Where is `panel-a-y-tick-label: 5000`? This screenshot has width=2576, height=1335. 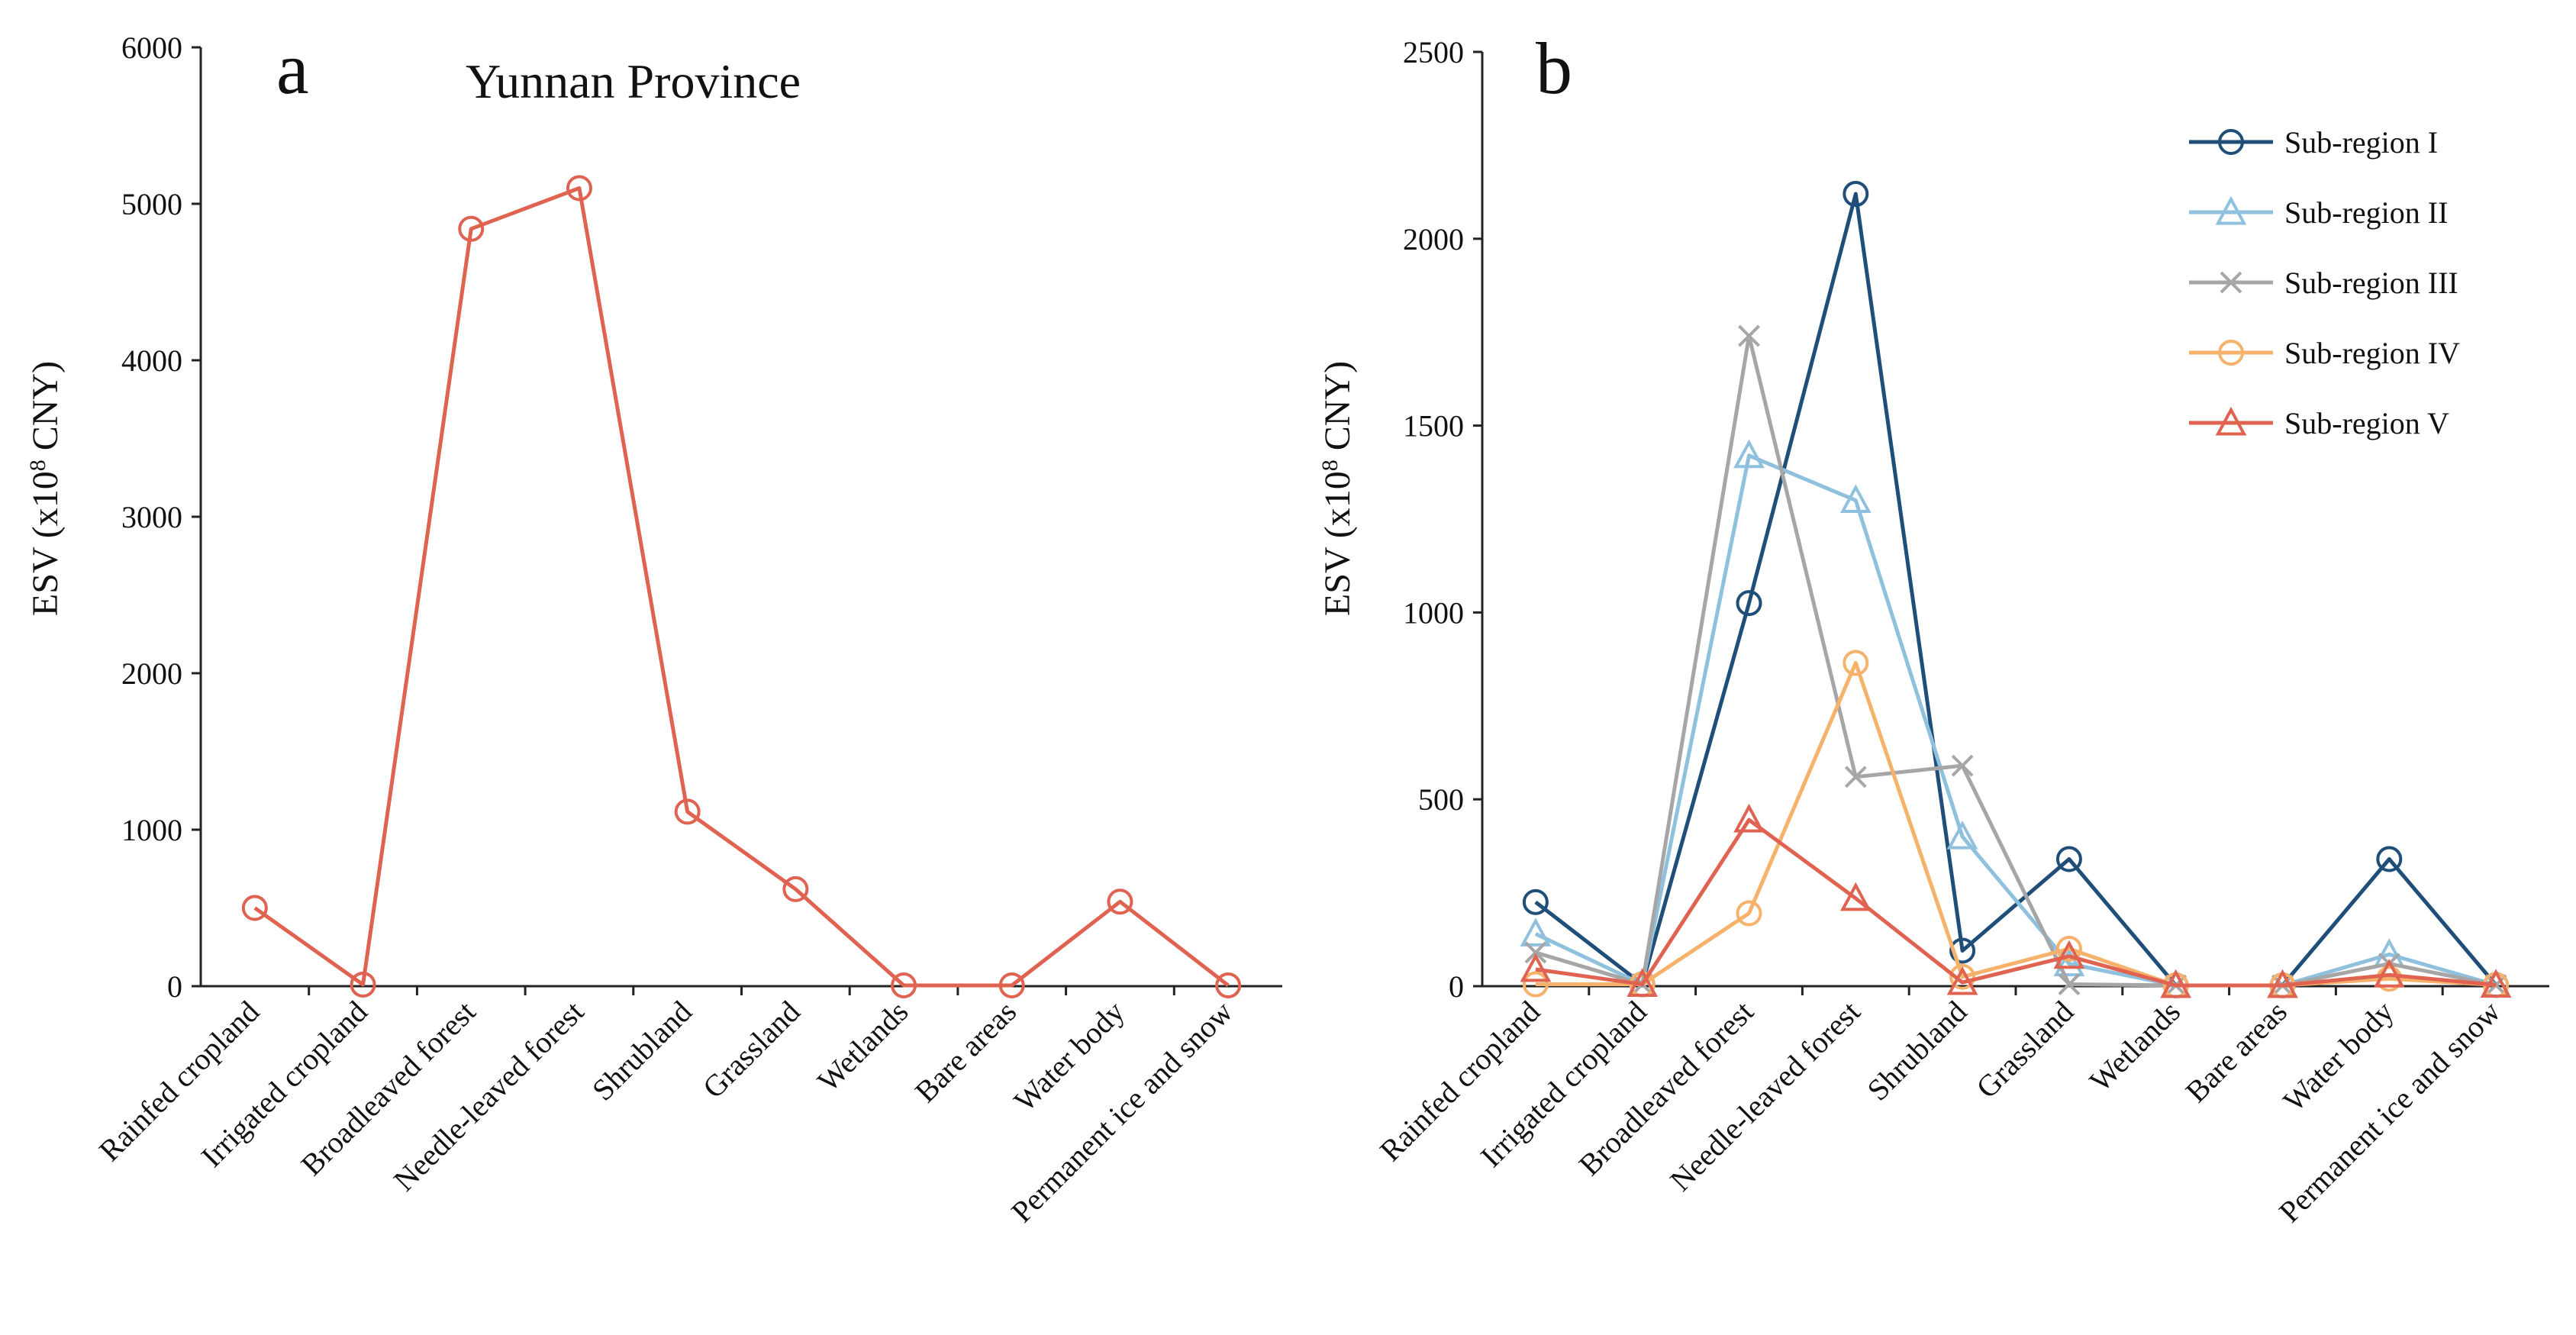 panel-a-y-tick-label: 5000 is located at coordinates (152, 204).